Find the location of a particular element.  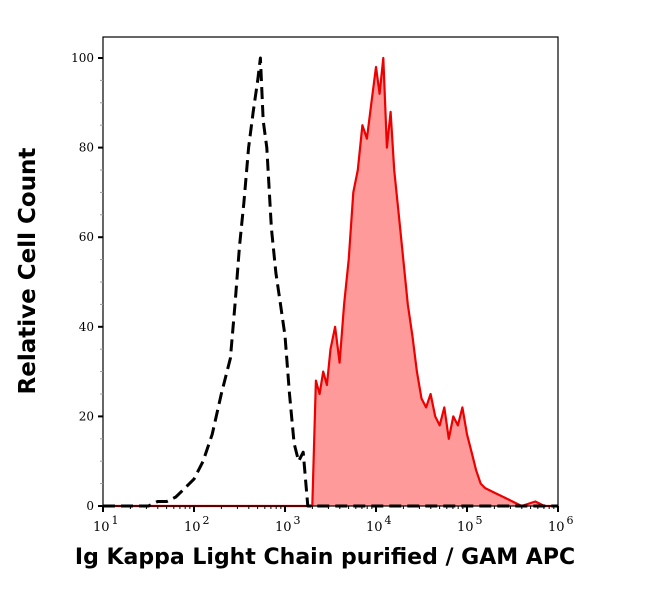

x-tick-label: 10 3 is located at coordinates (288, 524).